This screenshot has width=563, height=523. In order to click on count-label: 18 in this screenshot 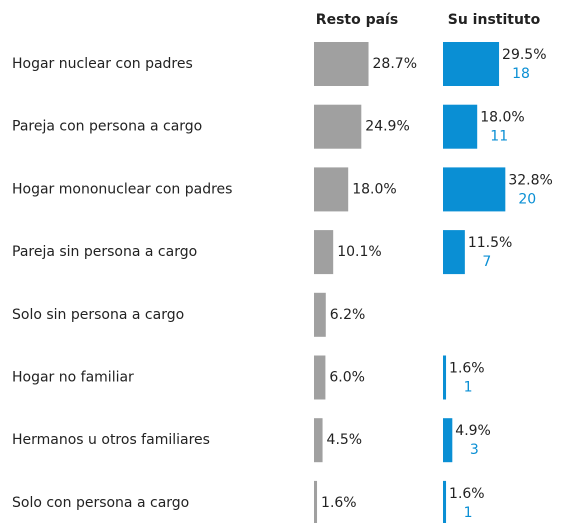, I will do `click(521, 74)`.